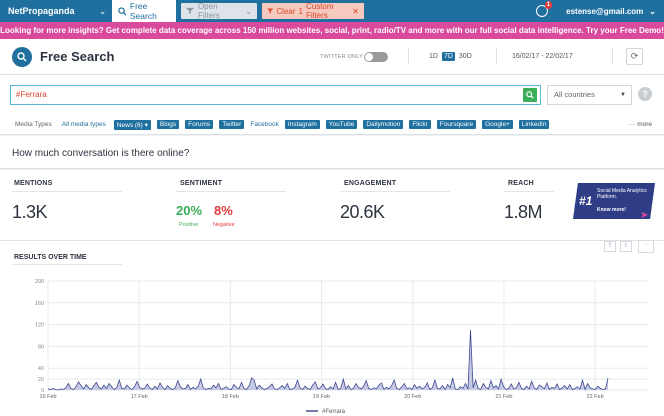  I want to click on negative-label: Negative, so click(224, 225).